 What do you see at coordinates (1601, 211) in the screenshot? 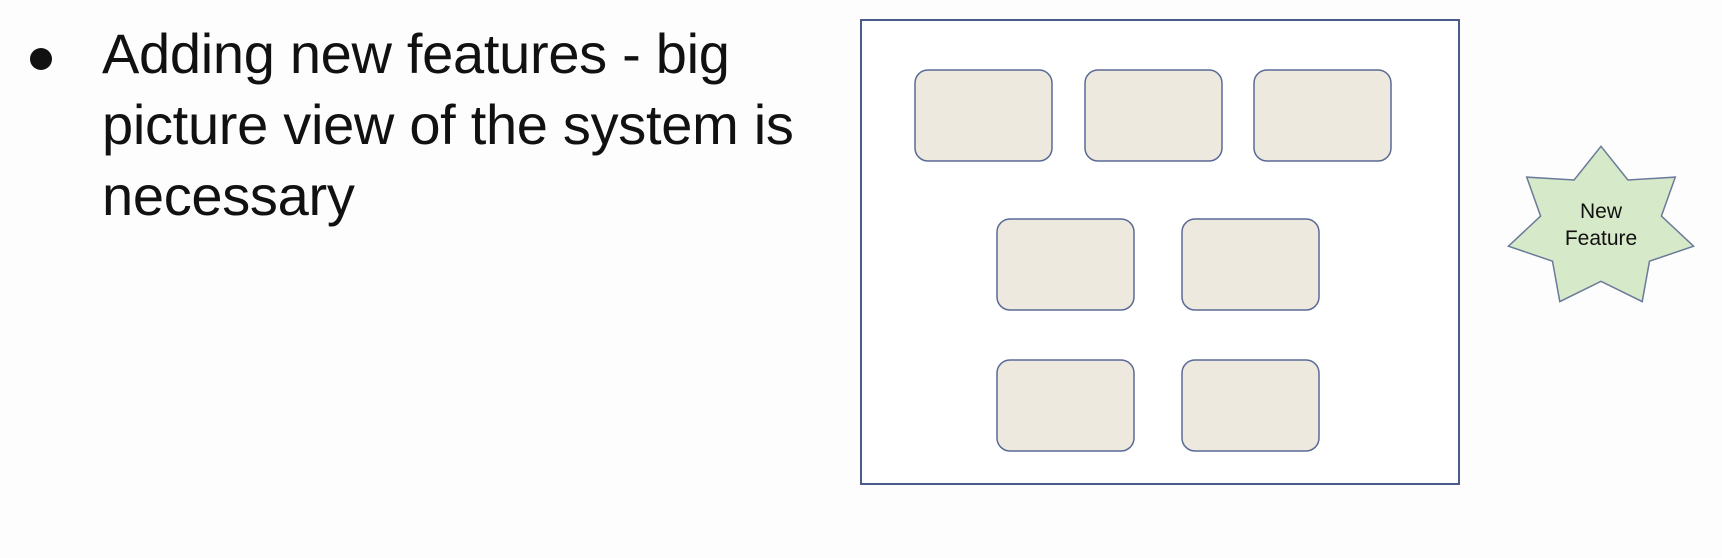
I see `new-feature-label-line1: New` at bounding box center [1601, 211].